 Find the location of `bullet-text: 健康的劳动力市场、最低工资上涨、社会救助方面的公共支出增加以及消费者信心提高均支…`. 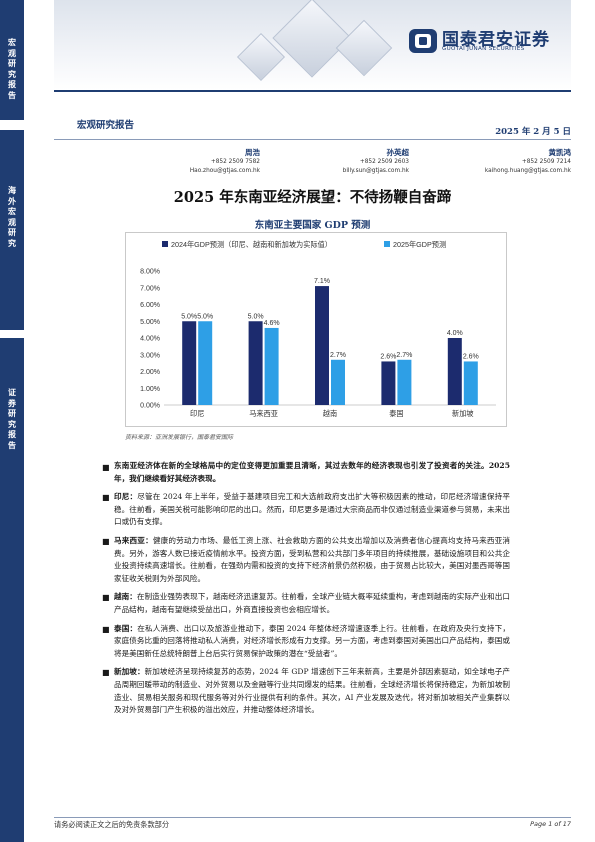

bullet-text: 健康的劳动力市场、最低工资上涨、社会救助方面的公共支出增加以及消费者信心提高均支… is located at coordinates (312, 559).